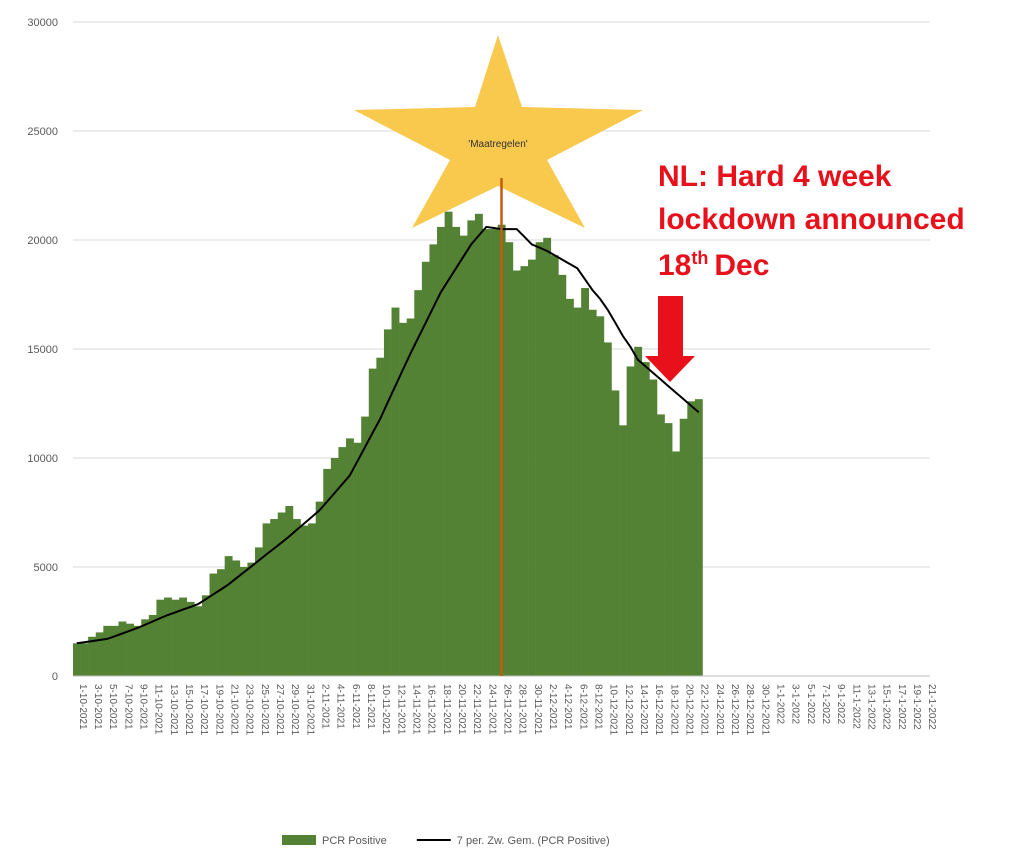 The image size is (1024, 858). What do you see at coordinates (886, 707) in the screenshot?
I see `x-tick-label: 15-1-2022` at bounding box center [886, 707].